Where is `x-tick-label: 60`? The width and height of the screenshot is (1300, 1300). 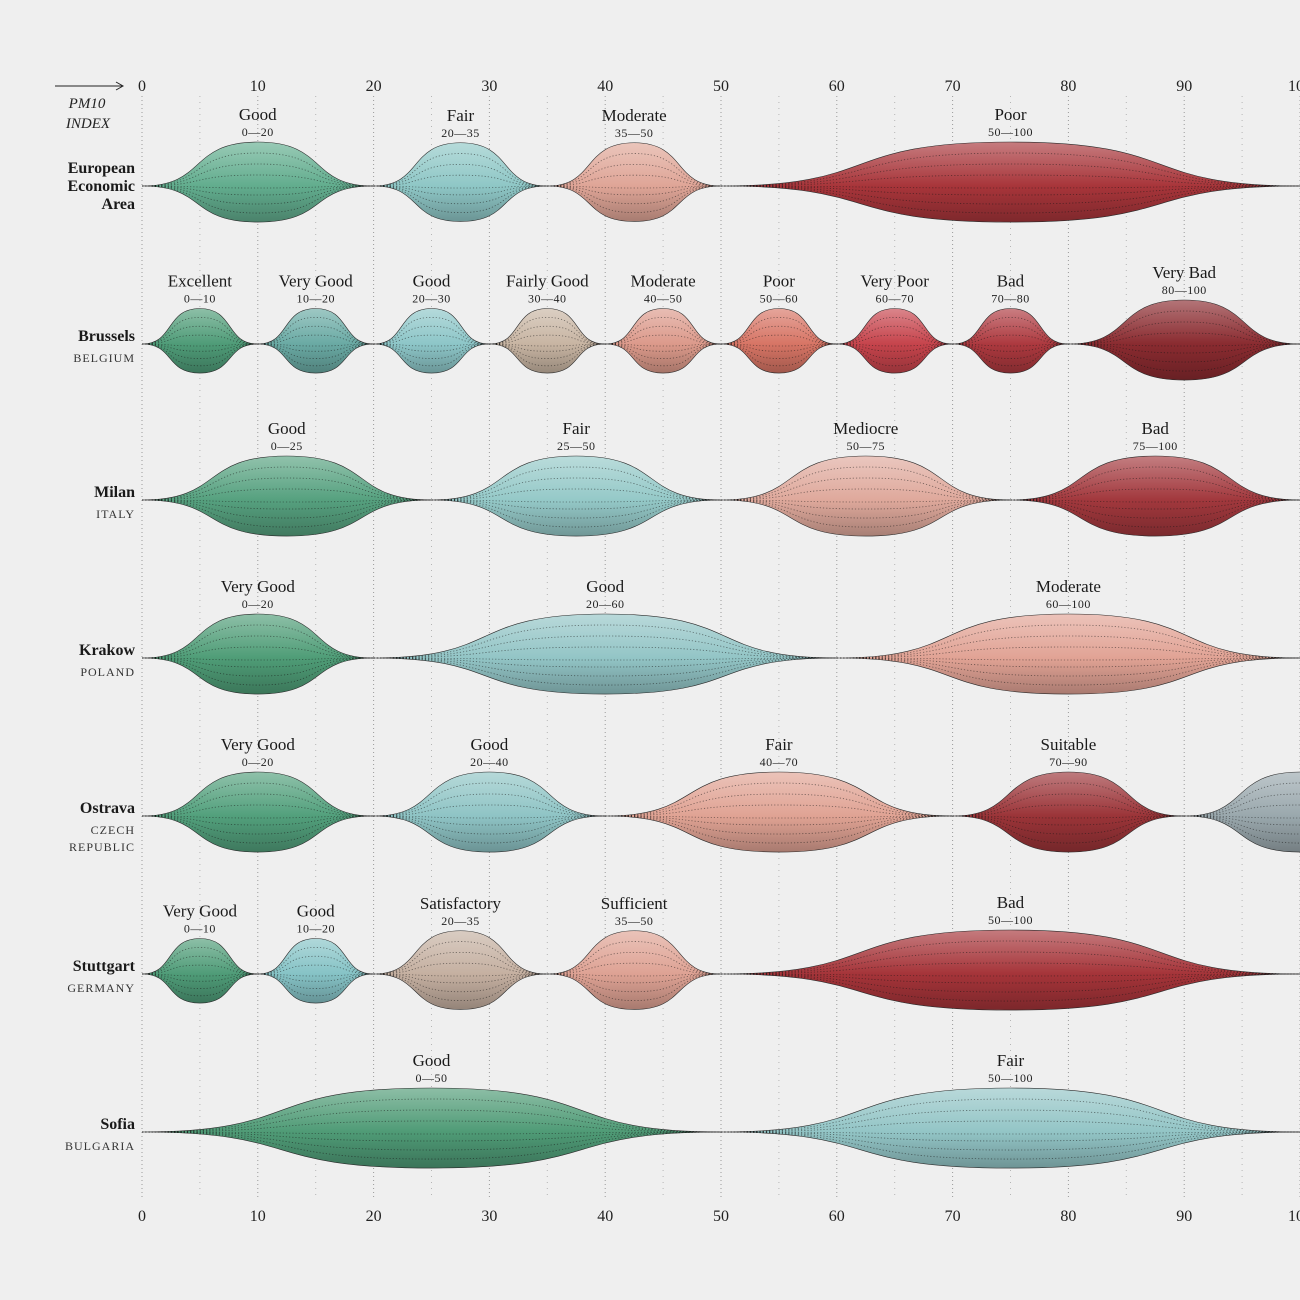
x-tick-label: 60 is located at coordinates (837, 1216).